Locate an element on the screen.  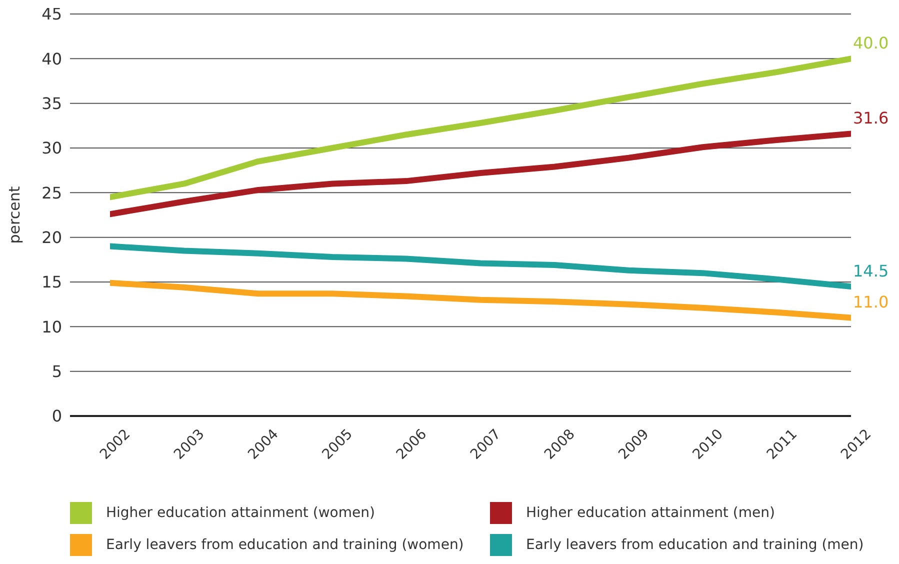
y-tick-label: 45 is located at coordinates (52, 14).